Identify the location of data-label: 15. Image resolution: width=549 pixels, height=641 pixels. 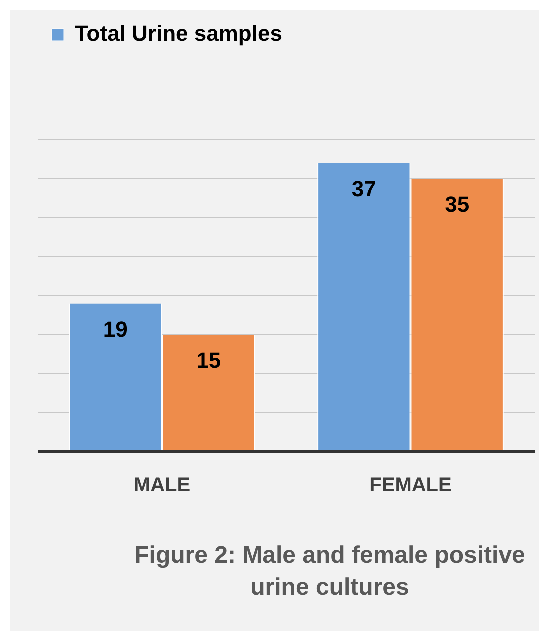
(209, 361).